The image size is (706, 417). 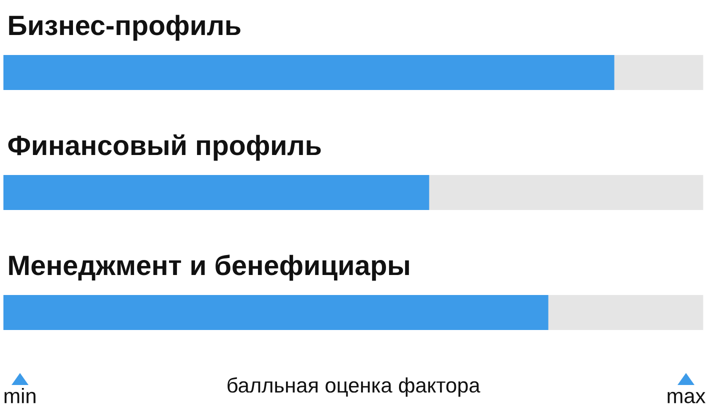 I want to click on y-tick-label: Менеджмент и бенефициары, so click(x=209, y=267).